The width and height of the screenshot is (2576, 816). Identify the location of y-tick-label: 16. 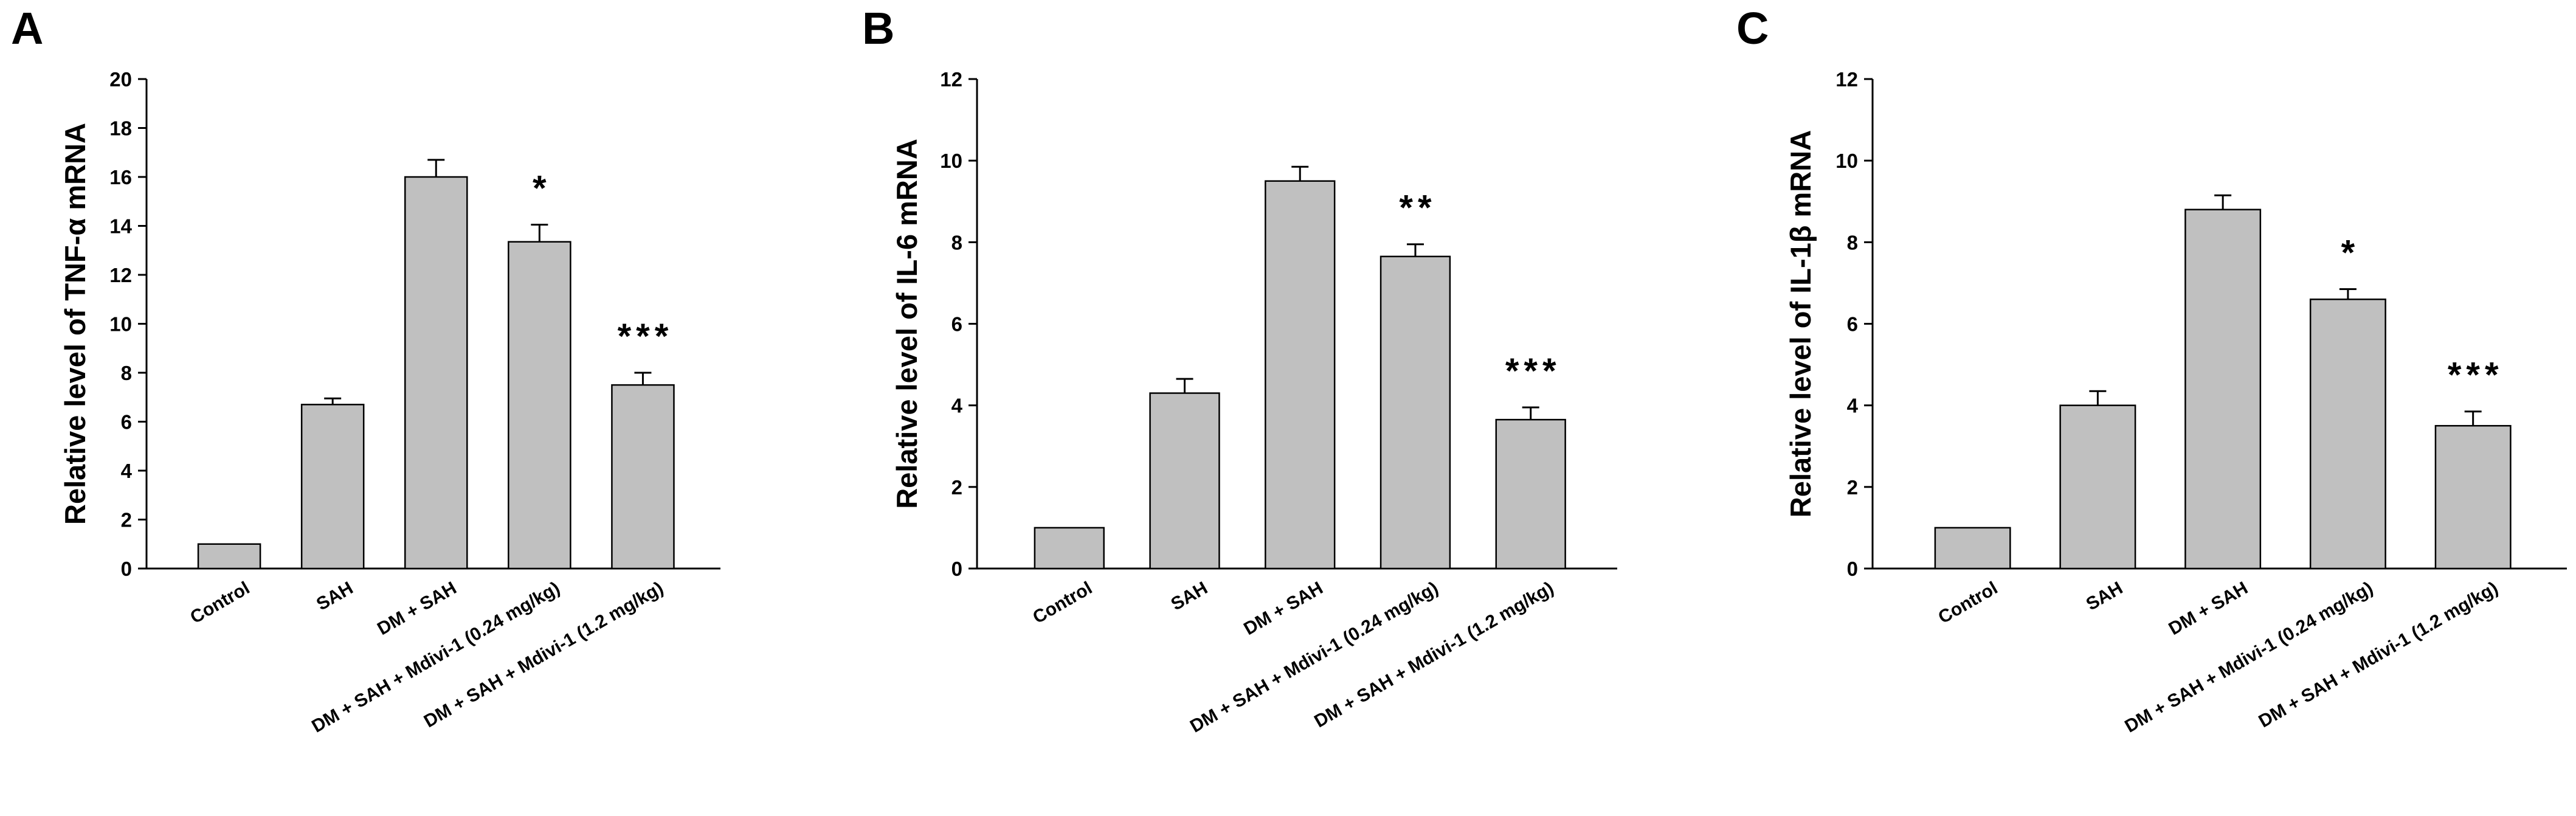
(121, 177).